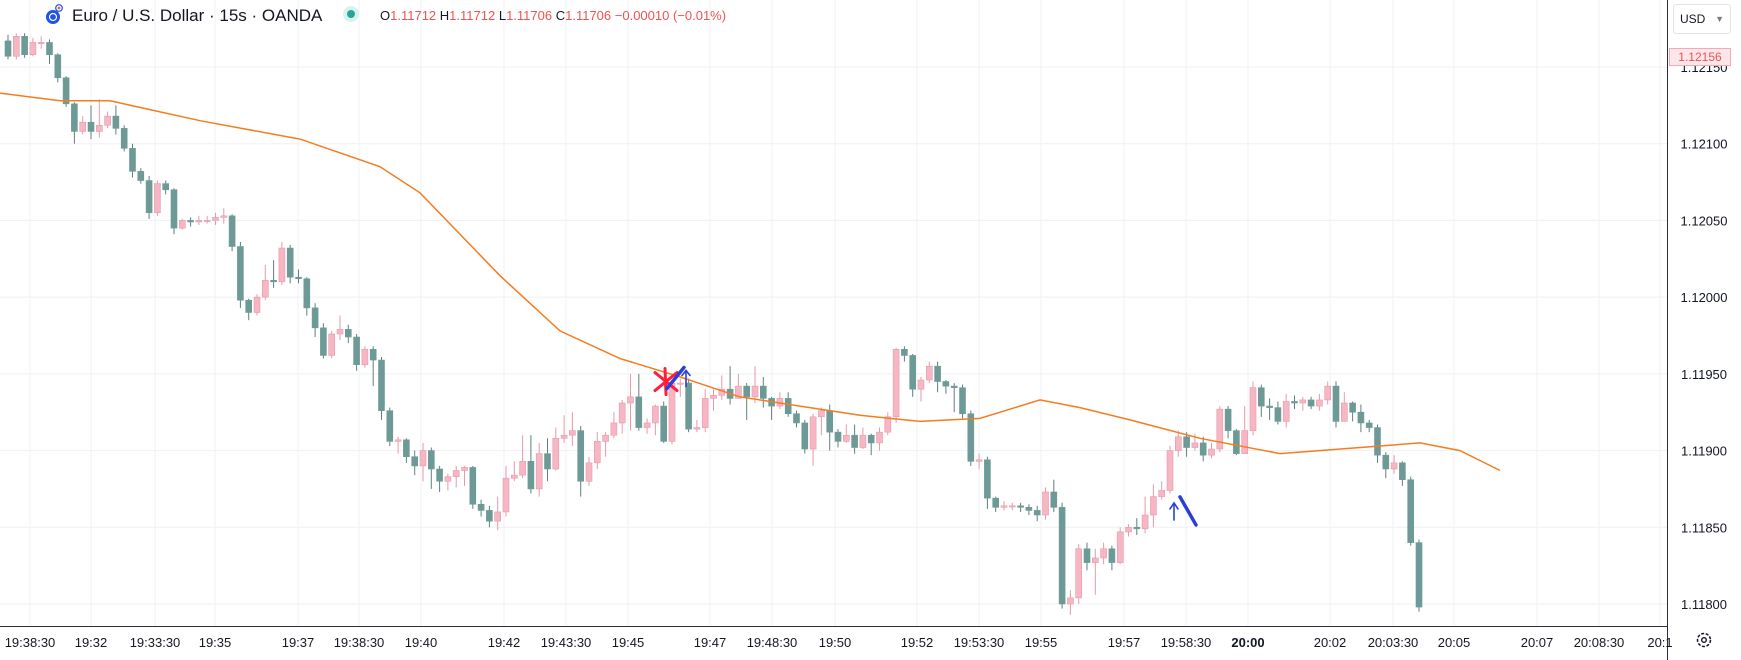  I want to click on y-tick-label: 1.12000, so click(1704, 297).